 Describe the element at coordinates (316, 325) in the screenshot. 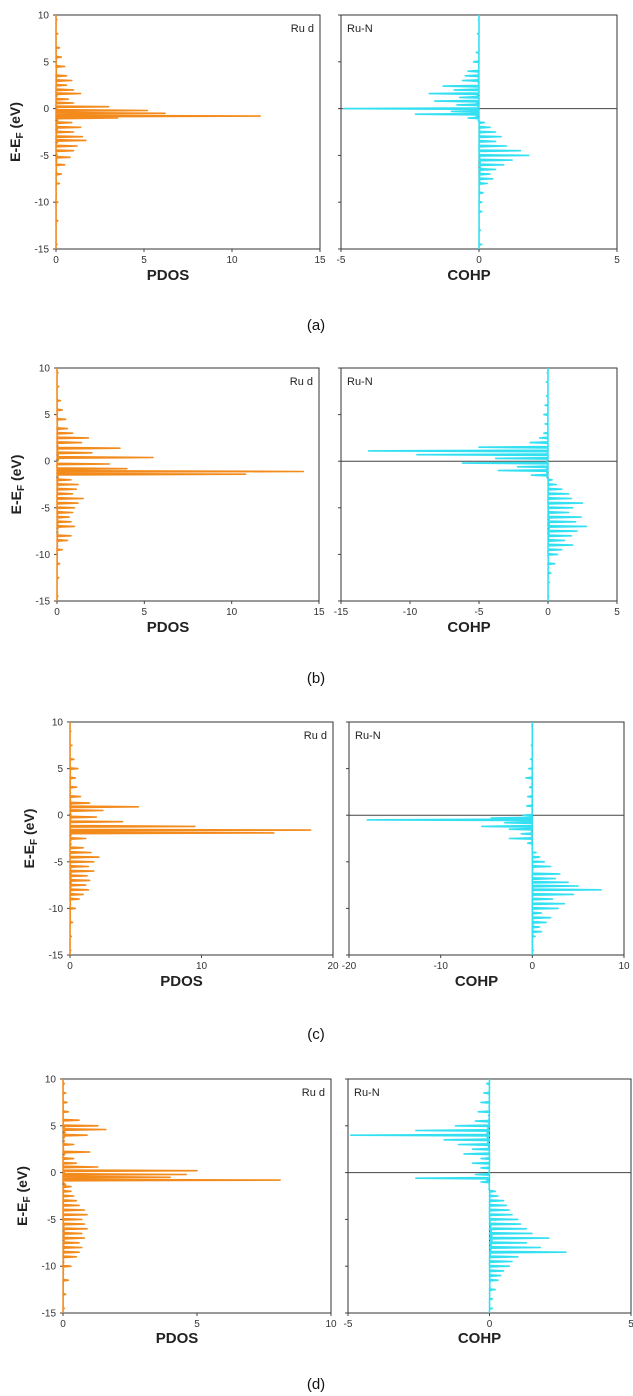

I see `figure-caption: (a)` at that location.